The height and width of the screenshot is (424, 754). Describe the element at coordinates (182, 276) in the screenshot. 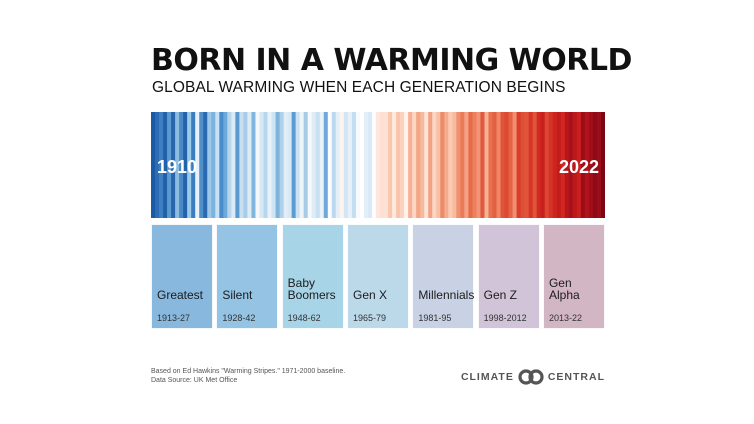

I see `generation-card: Greatest 1913-27` at that location.